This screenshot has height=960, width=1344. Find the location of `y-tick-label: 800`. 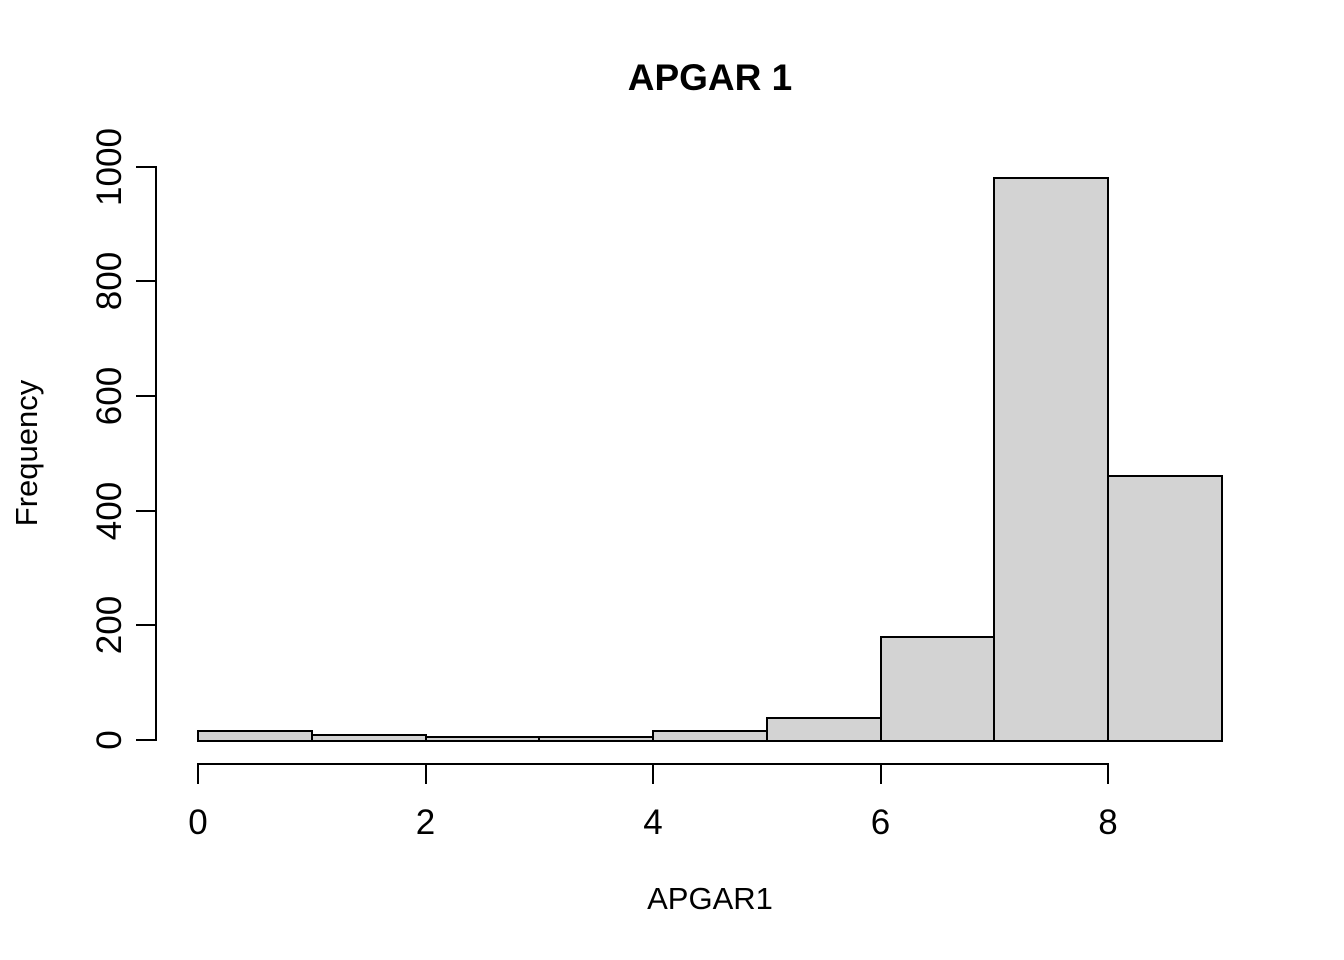

y-tick-label: 800 is located at coordinates (109, 281).